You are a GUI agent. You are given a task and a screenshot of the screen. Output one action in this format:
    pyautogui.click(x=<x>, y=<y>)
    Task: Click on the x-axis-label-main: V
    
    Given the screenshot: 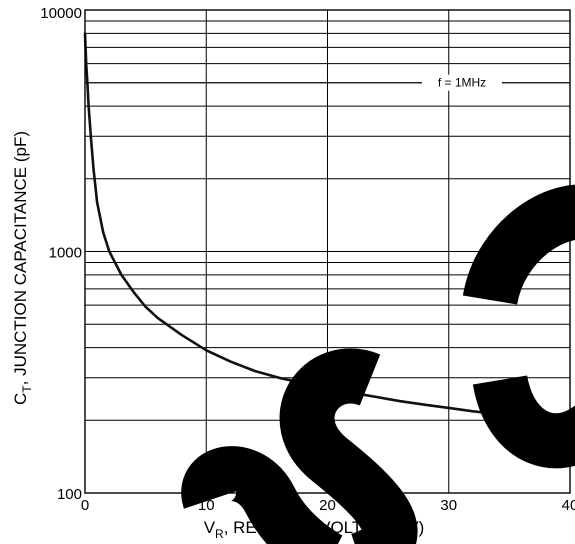 What is the action you would take?
    pyautogui.click(x=210, y=527)
    